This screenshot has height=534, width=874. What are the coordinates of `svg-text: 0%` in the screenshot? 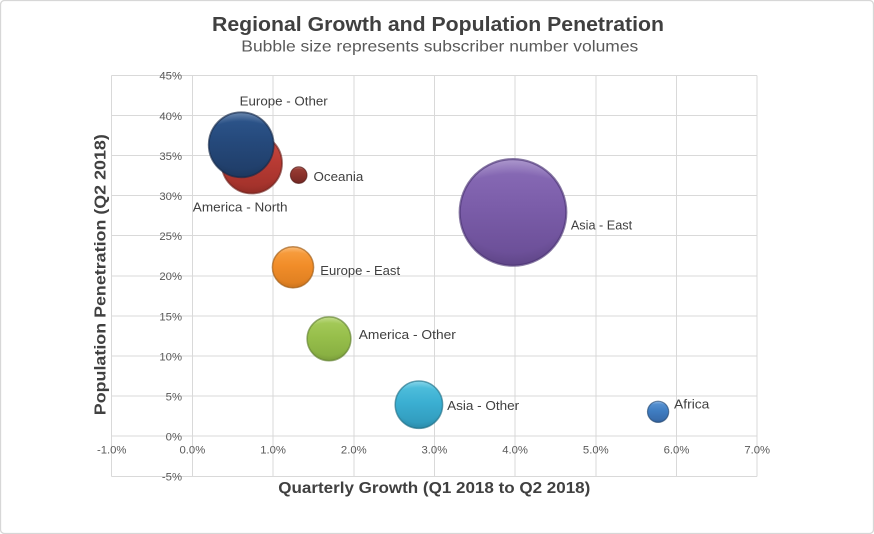 It's located at (174, 438).